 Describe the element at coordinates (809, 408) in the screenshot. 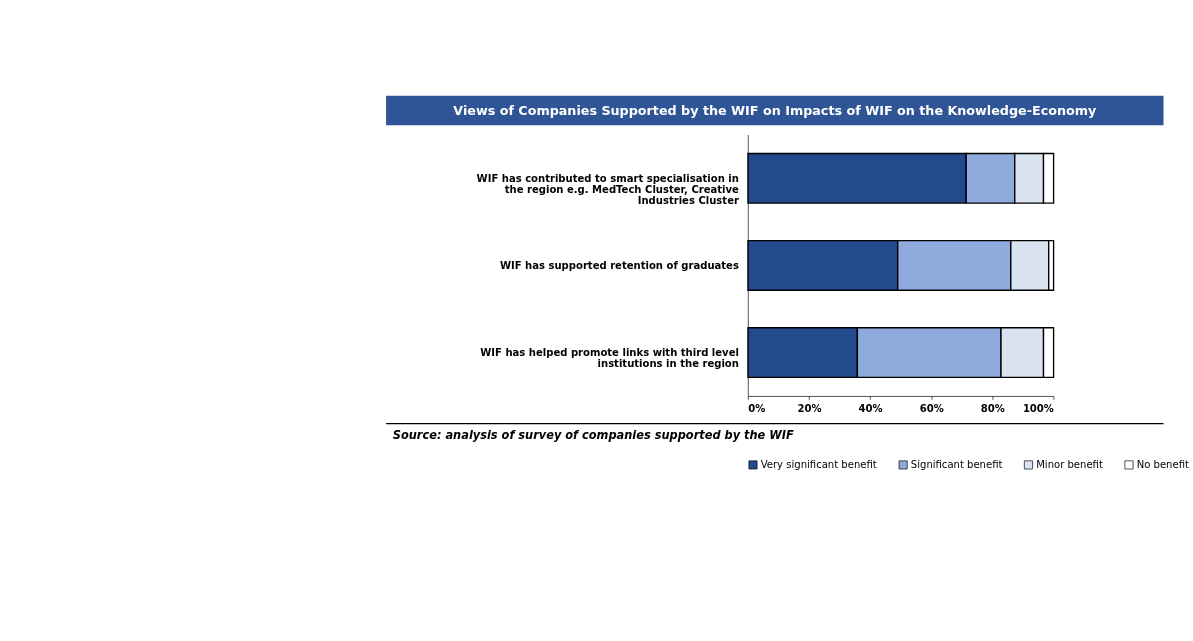

I see `x-tick-label: 20%` at that location.